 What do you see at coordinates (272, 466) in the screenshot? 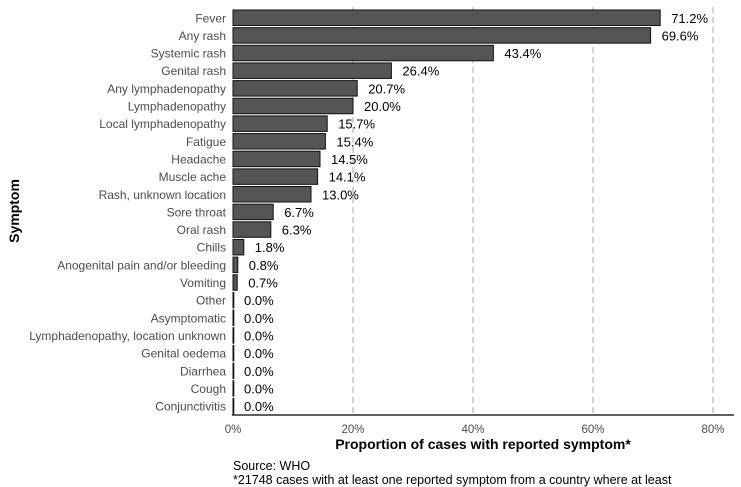
I see `source-caption: Source: WHO` at bounding box center [272, 466].